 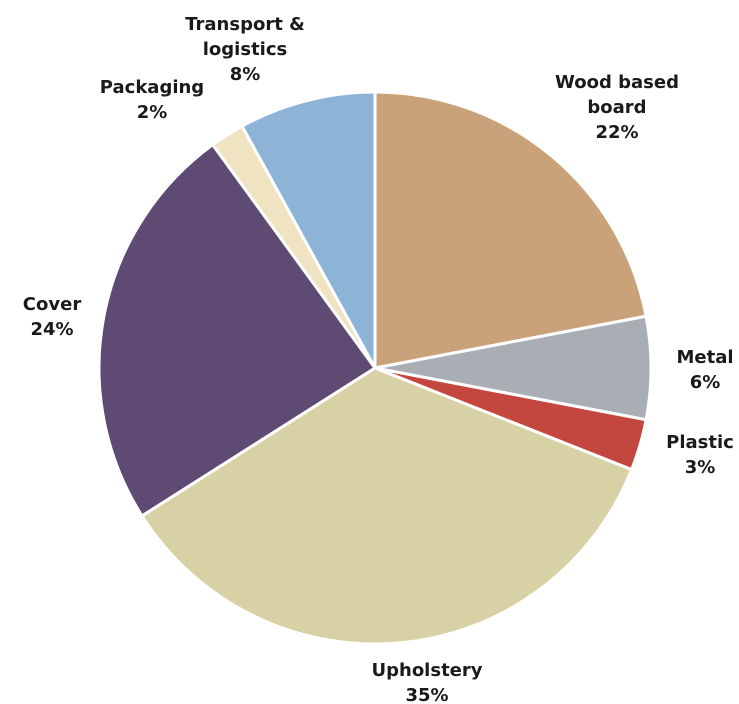 What do you see at coordinates (152, 87) in the screenshot?
I see `category-name: Packaging` at bounding box center [152, 87].